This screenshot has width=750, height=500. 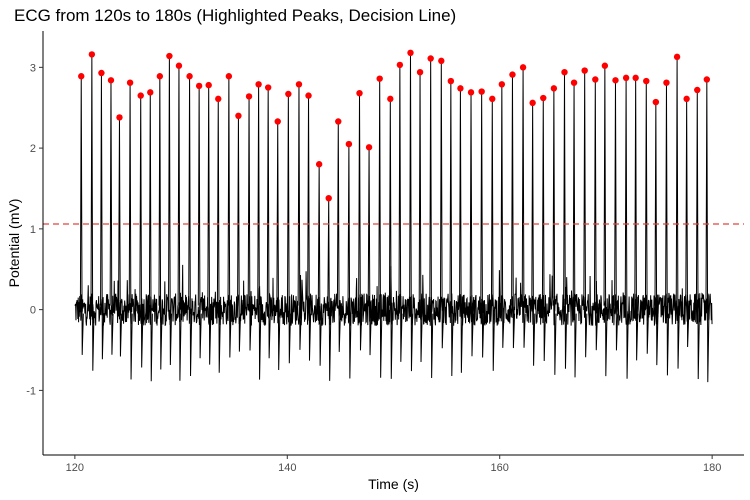 What do you see at coordinates (393, 464) in the screenshot?
I see `x-axis-ticks: 120 140 160 180` at bounding box center [393, 464].